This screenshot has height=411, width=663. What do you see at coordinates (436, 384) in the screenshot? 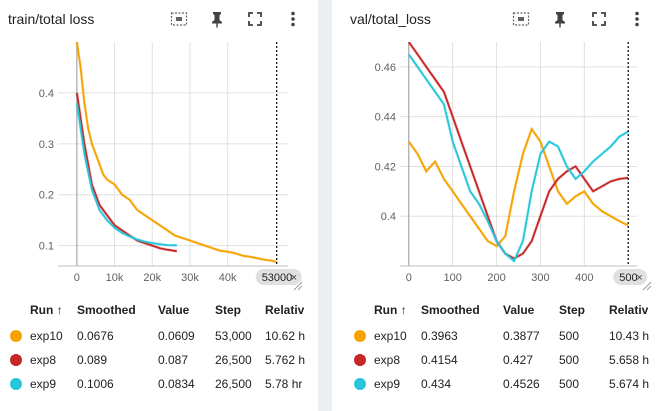
I see `smoothed-value: 0.434` at bounding box center [436, 384].